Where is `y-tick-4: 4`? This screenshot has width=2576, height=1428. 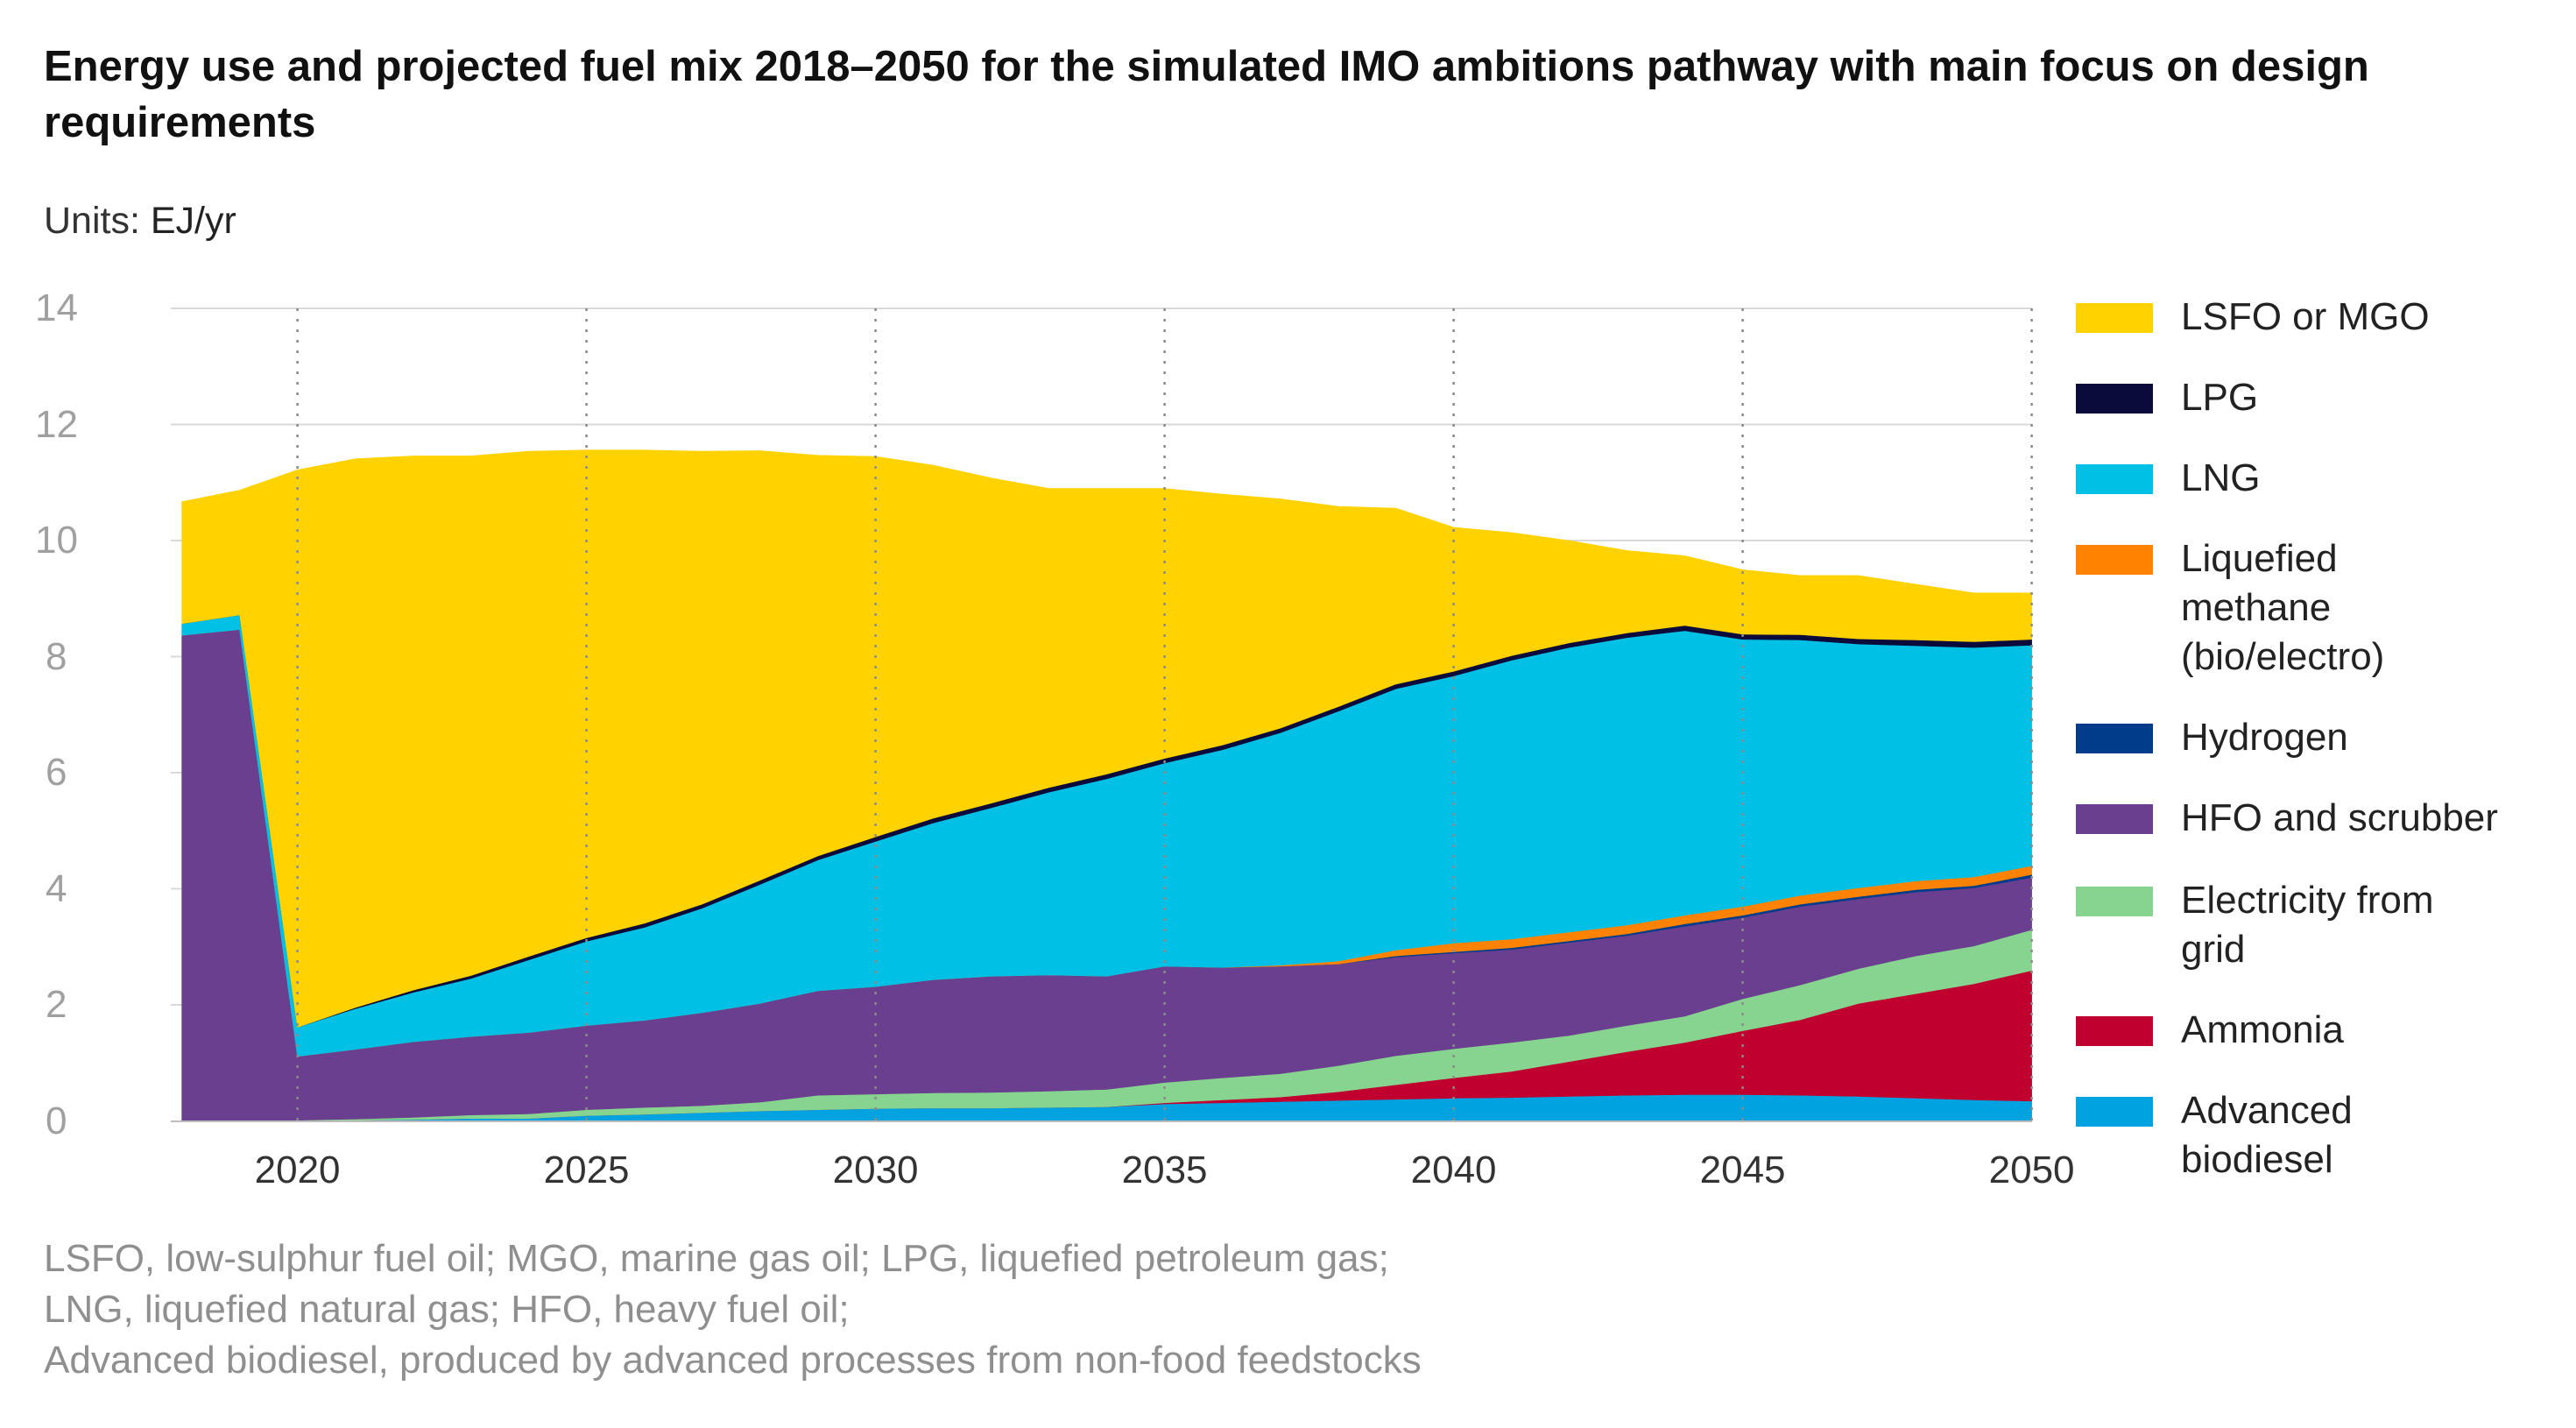 y-tick-4: 4 is located at coordinates (56, 888).